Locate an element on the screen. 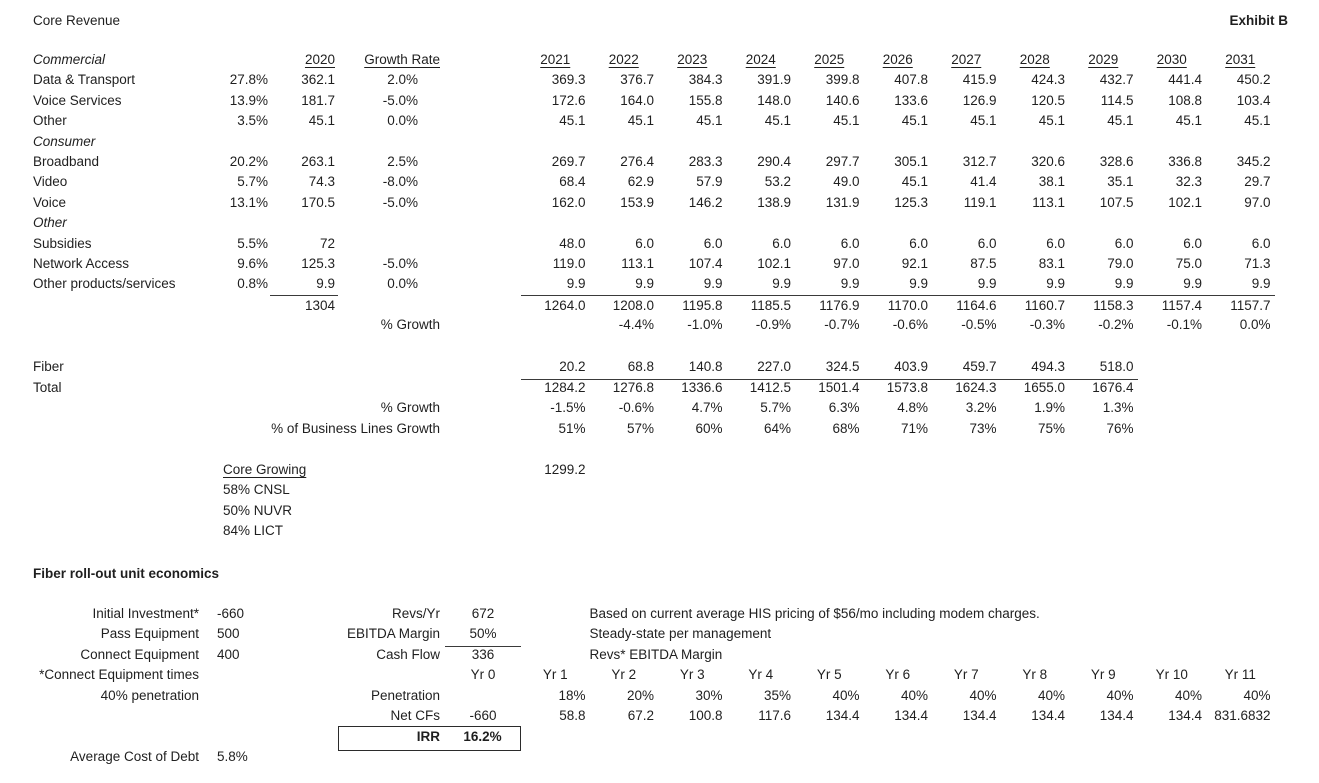 This screenshot has width=1319, height=783. fiber-value: 140.8 is located at coordinates (692, 368).